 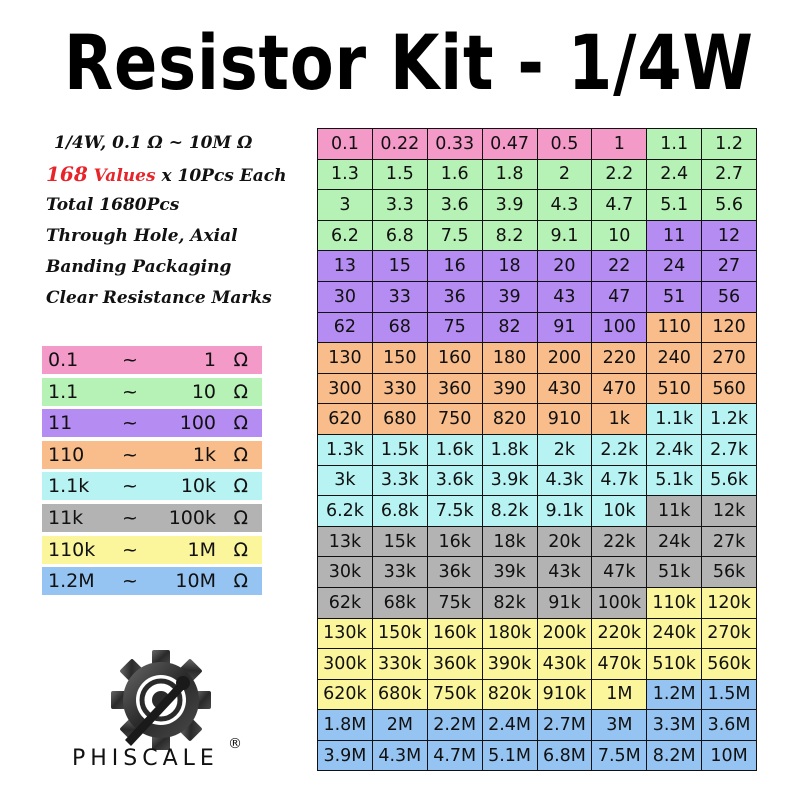 I want to click on grid-cell: 160, so click(x=454, y=358).